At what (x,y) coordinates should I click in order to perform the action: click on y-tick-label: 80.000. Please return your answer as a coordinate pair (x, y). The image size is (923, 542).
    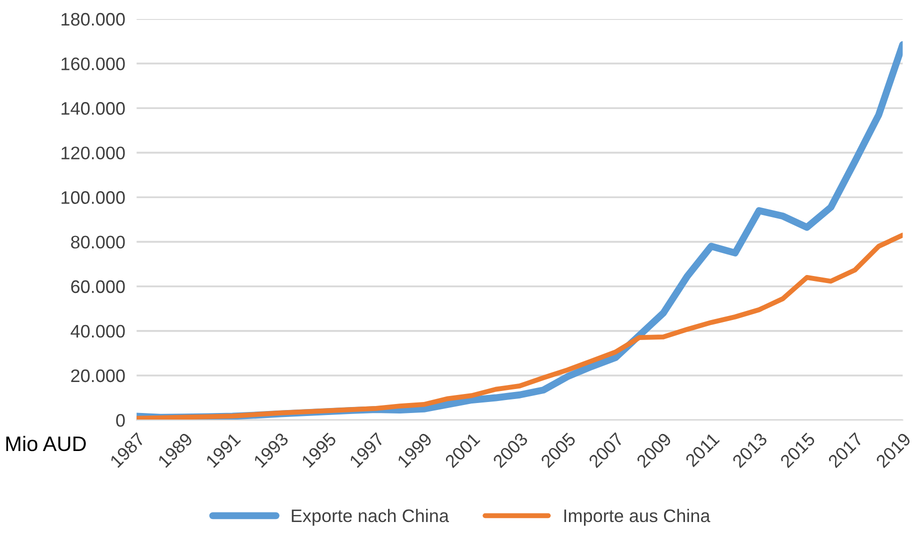
    Looking at the image, I should click on (98, 242).